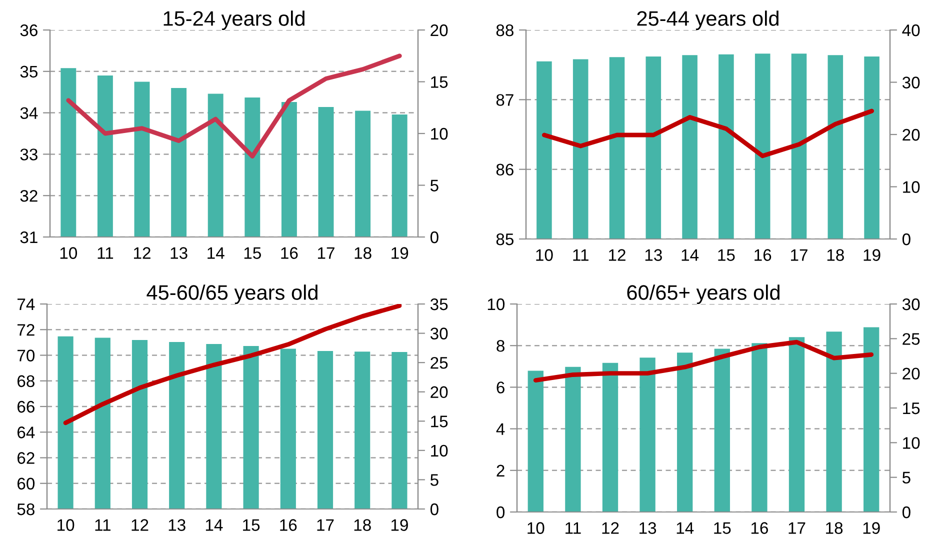  What do you see at coordinates (911, 30) in the screenshot?
I see `y2-tick-label: 40` at bounding box center [911, 30].